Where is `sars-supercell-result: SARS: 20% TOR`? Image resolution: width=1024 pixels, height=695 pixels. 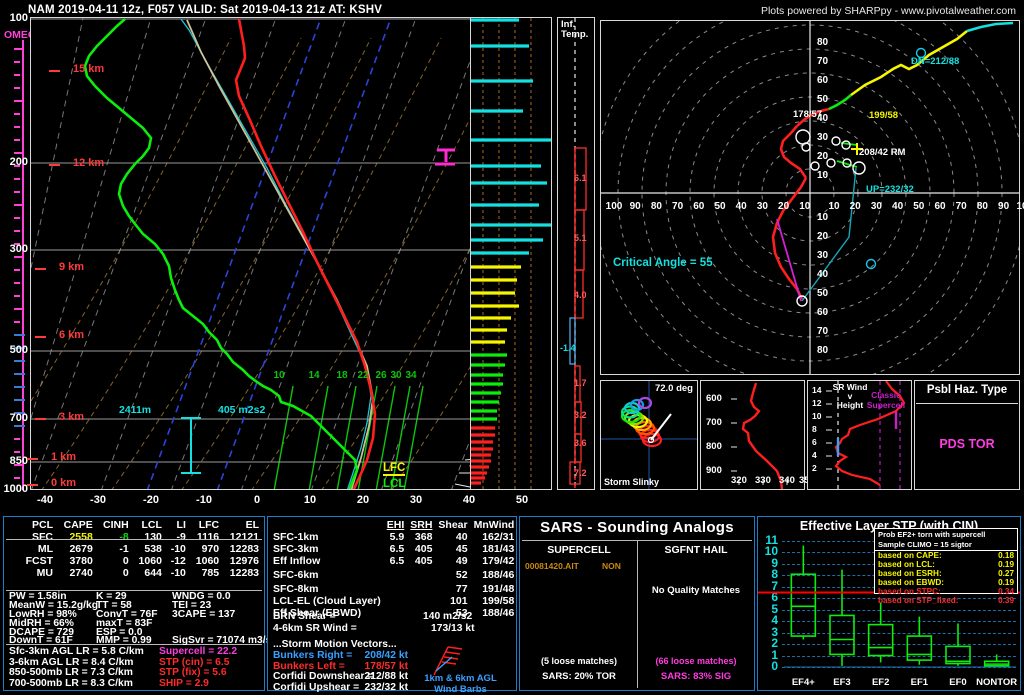 sars-supercell-result: SARS: 20% TOR is located at coordinates (579, 676).